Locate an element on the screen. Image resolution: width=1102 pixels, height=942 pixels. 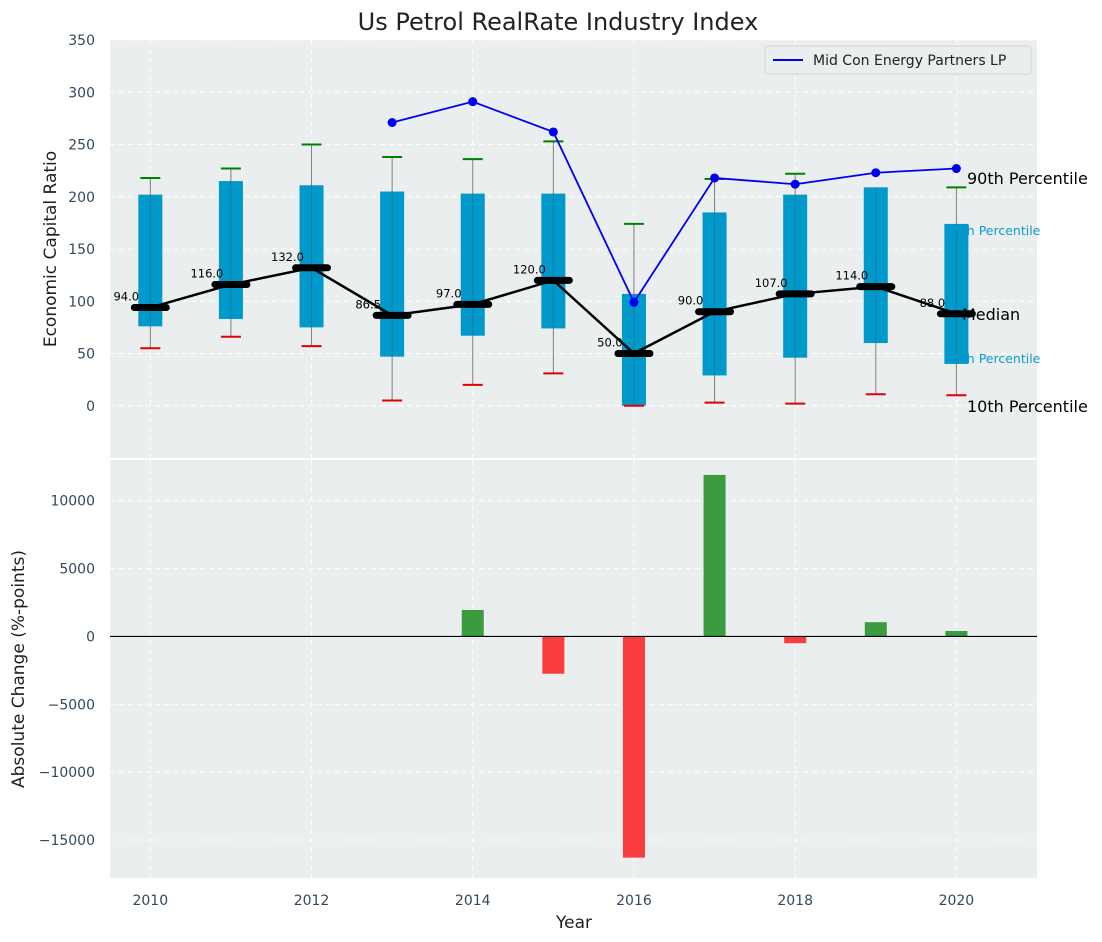
company-series-group is located at coordinates (674, 202).